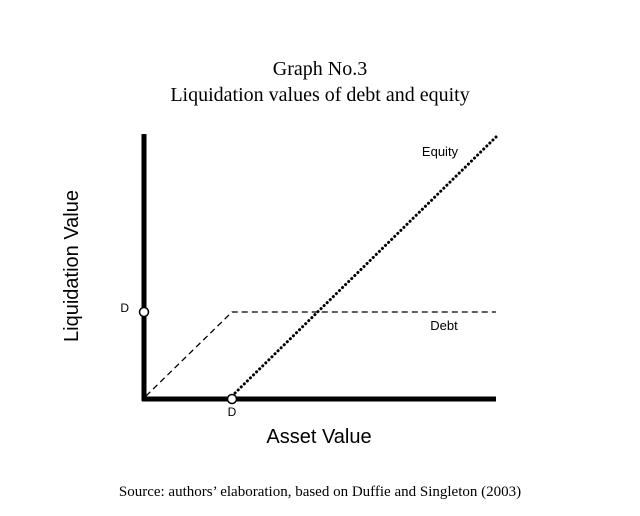 This screenshot has height=516, width=640. I want to click on y-tick-label-d: D, so click(124, 308).